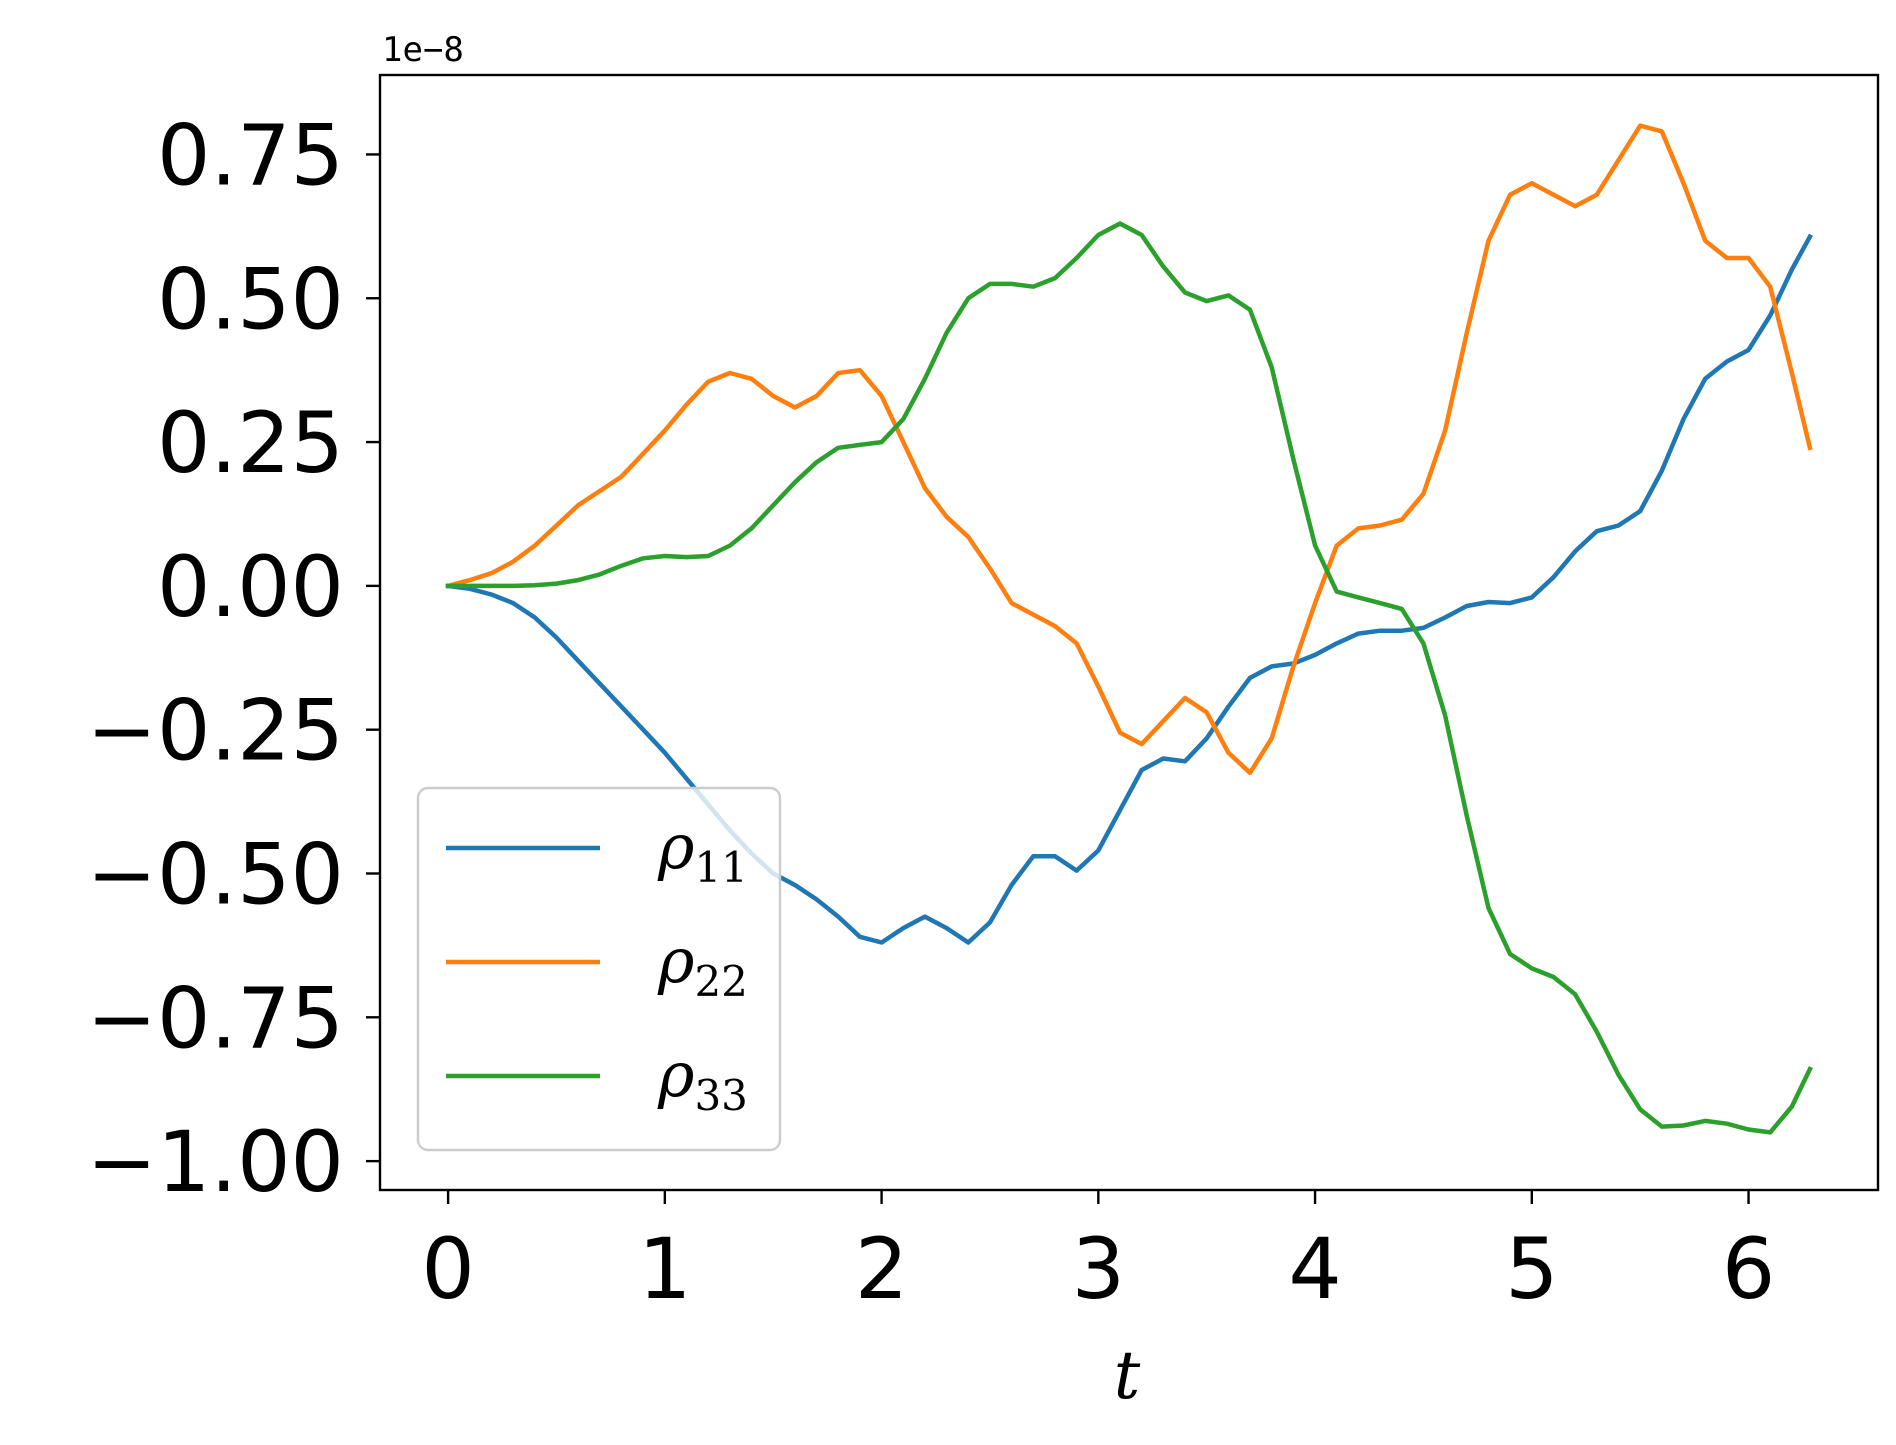 This screenshot has height=1445, width=1896. I want to click on y-tick-label: −0.25, so click(215, 731).